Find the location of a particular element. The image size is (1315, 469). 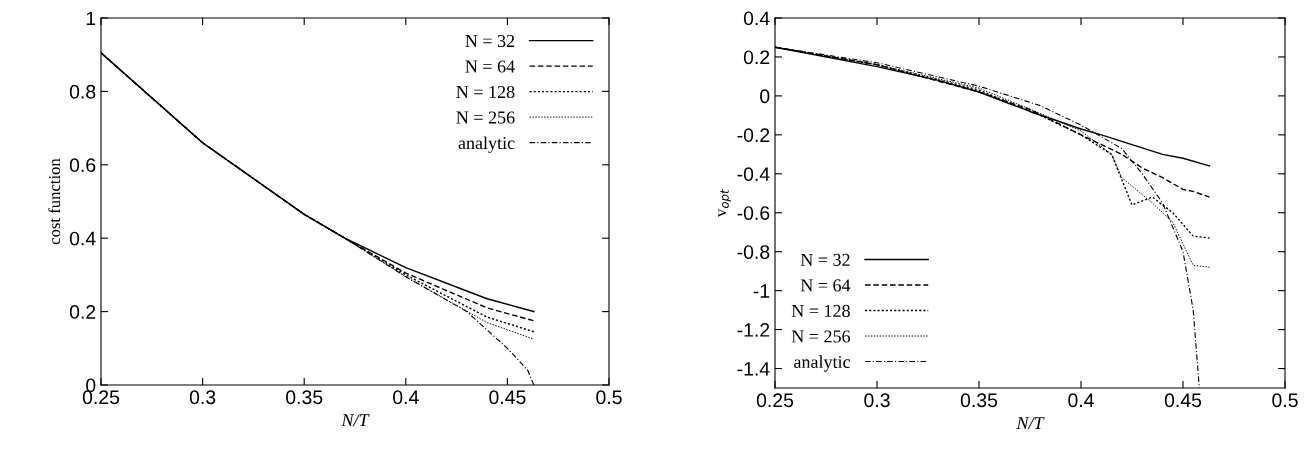

y-tick-label: -0.8 is located at coordinates (753, 252).